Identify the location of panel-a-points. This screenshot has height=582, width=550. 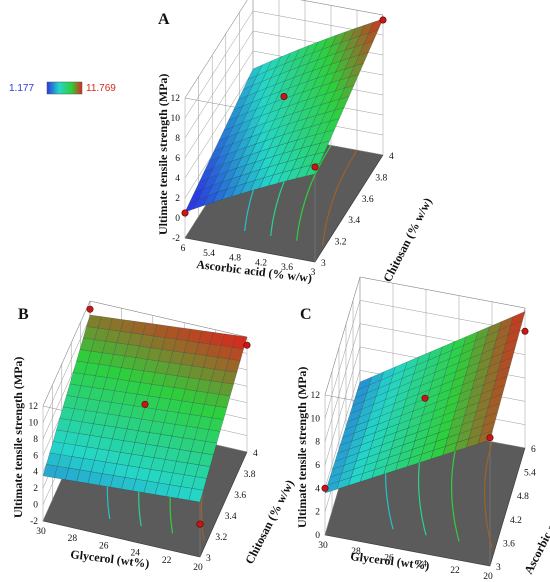
(284, 116).